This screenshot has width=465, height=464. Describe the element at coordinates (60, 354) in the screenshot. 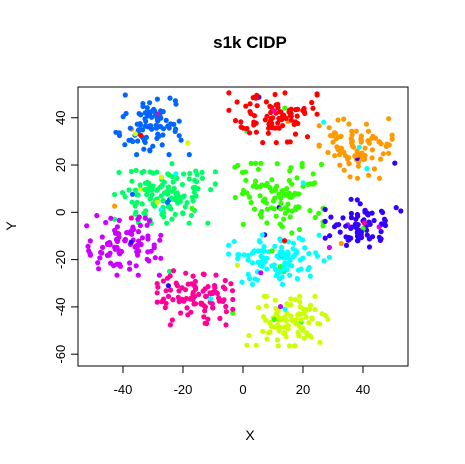

I see `y-tick-label: -60` at that location.